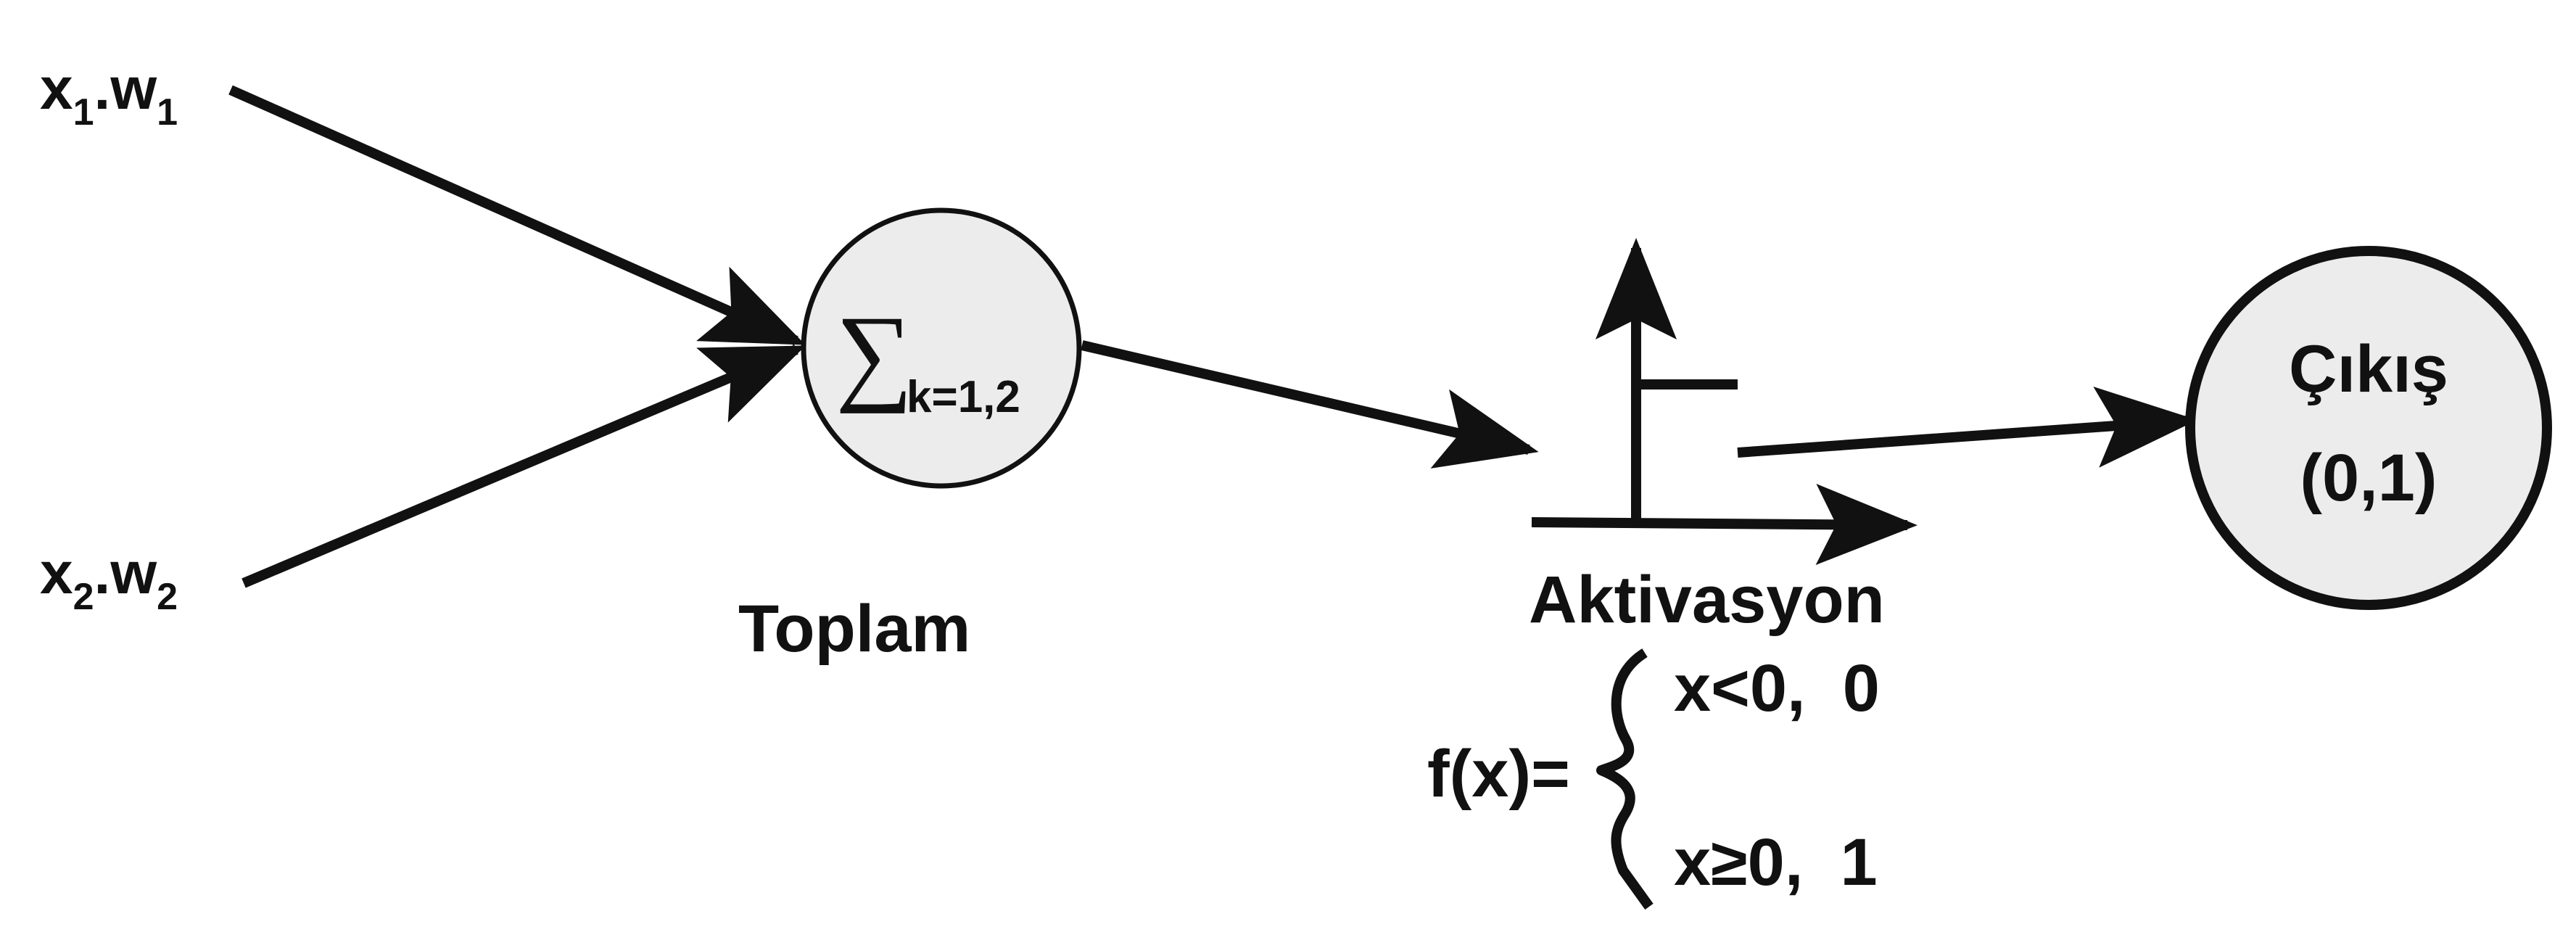 The width and height of the screenshot is (2576, 940). I want to click on sum-to-activation-arrow, so click(1310, 404).